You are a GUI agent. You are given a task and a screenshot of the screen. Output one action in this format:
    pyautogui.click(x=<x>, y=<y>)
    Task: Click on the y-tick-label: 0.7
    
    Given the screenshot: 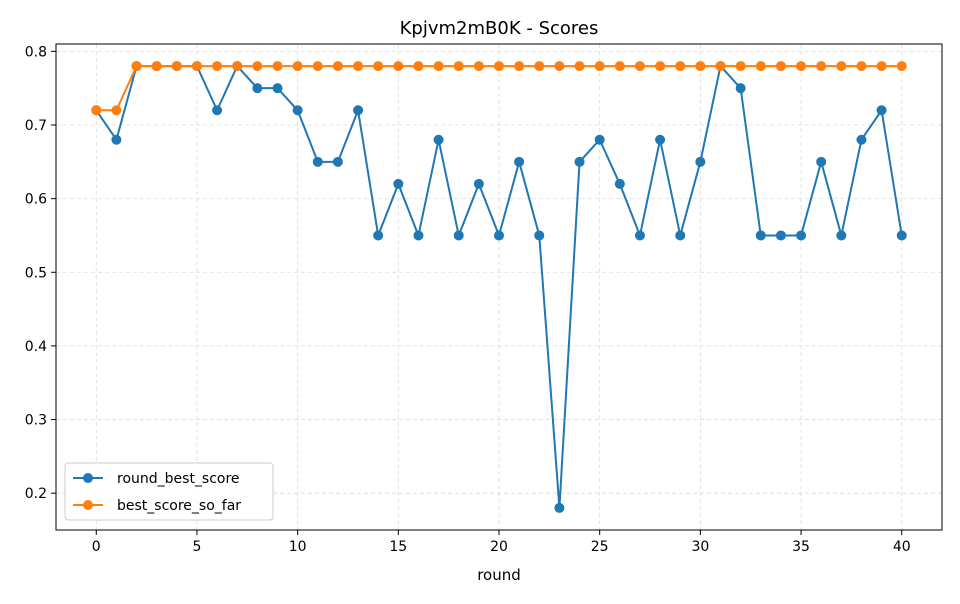 What is the action you would take?
    pyautogui.click(x=36, y=126)
    